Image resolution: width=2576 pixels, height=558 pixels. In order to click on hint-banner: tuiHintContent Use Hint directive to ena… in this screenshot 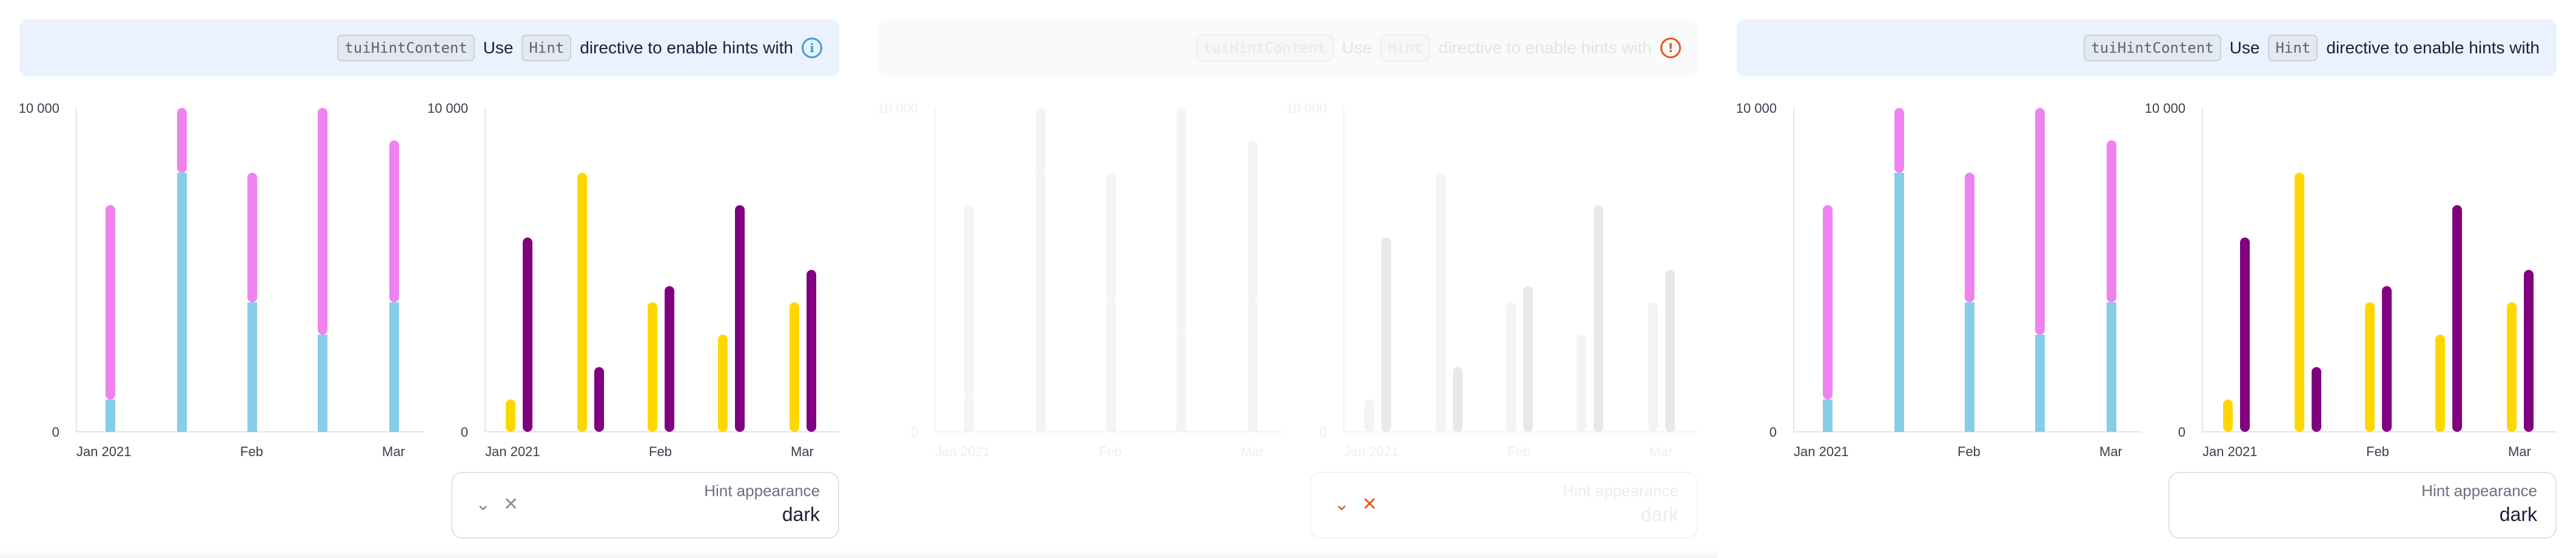, I will do `click(429, 48)`.